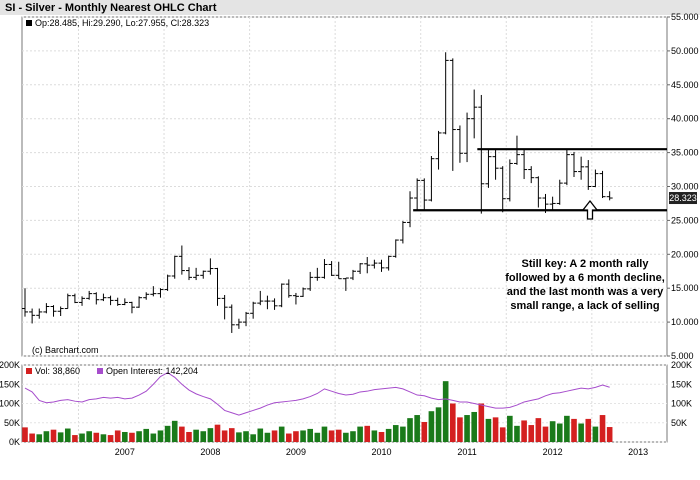 The image size is (700, 480). I want to click on volume-legend-marker, so click(29, 371).